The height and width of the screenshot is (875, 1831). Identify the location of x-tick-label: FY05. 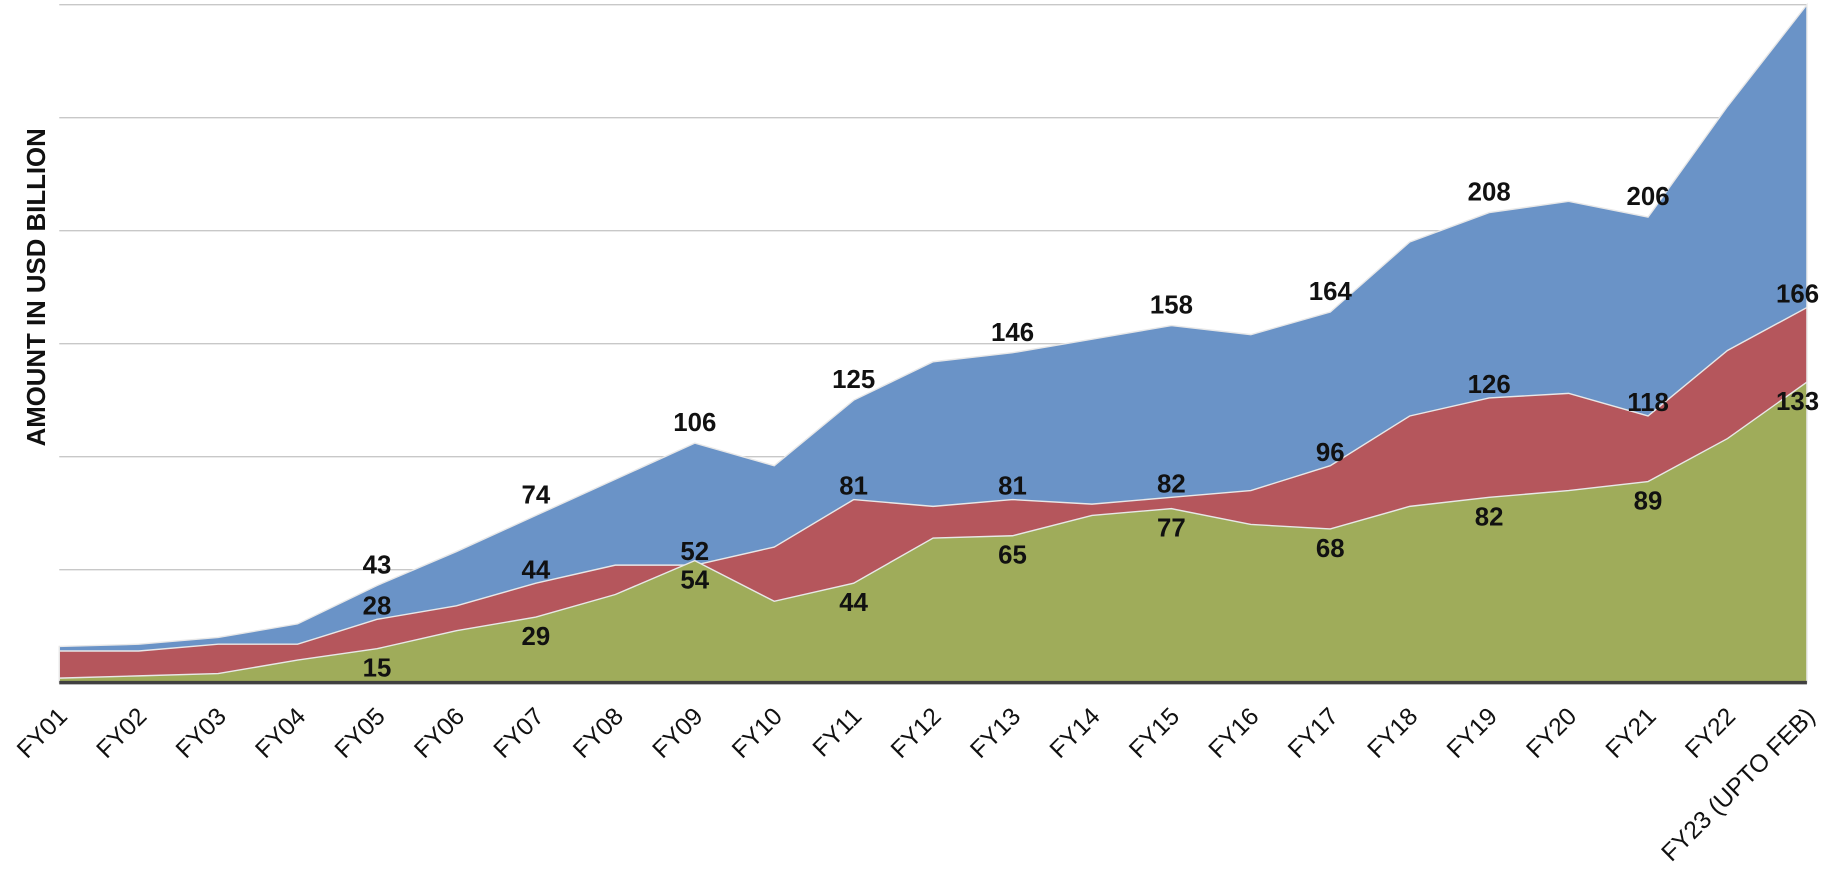
(360, 733).